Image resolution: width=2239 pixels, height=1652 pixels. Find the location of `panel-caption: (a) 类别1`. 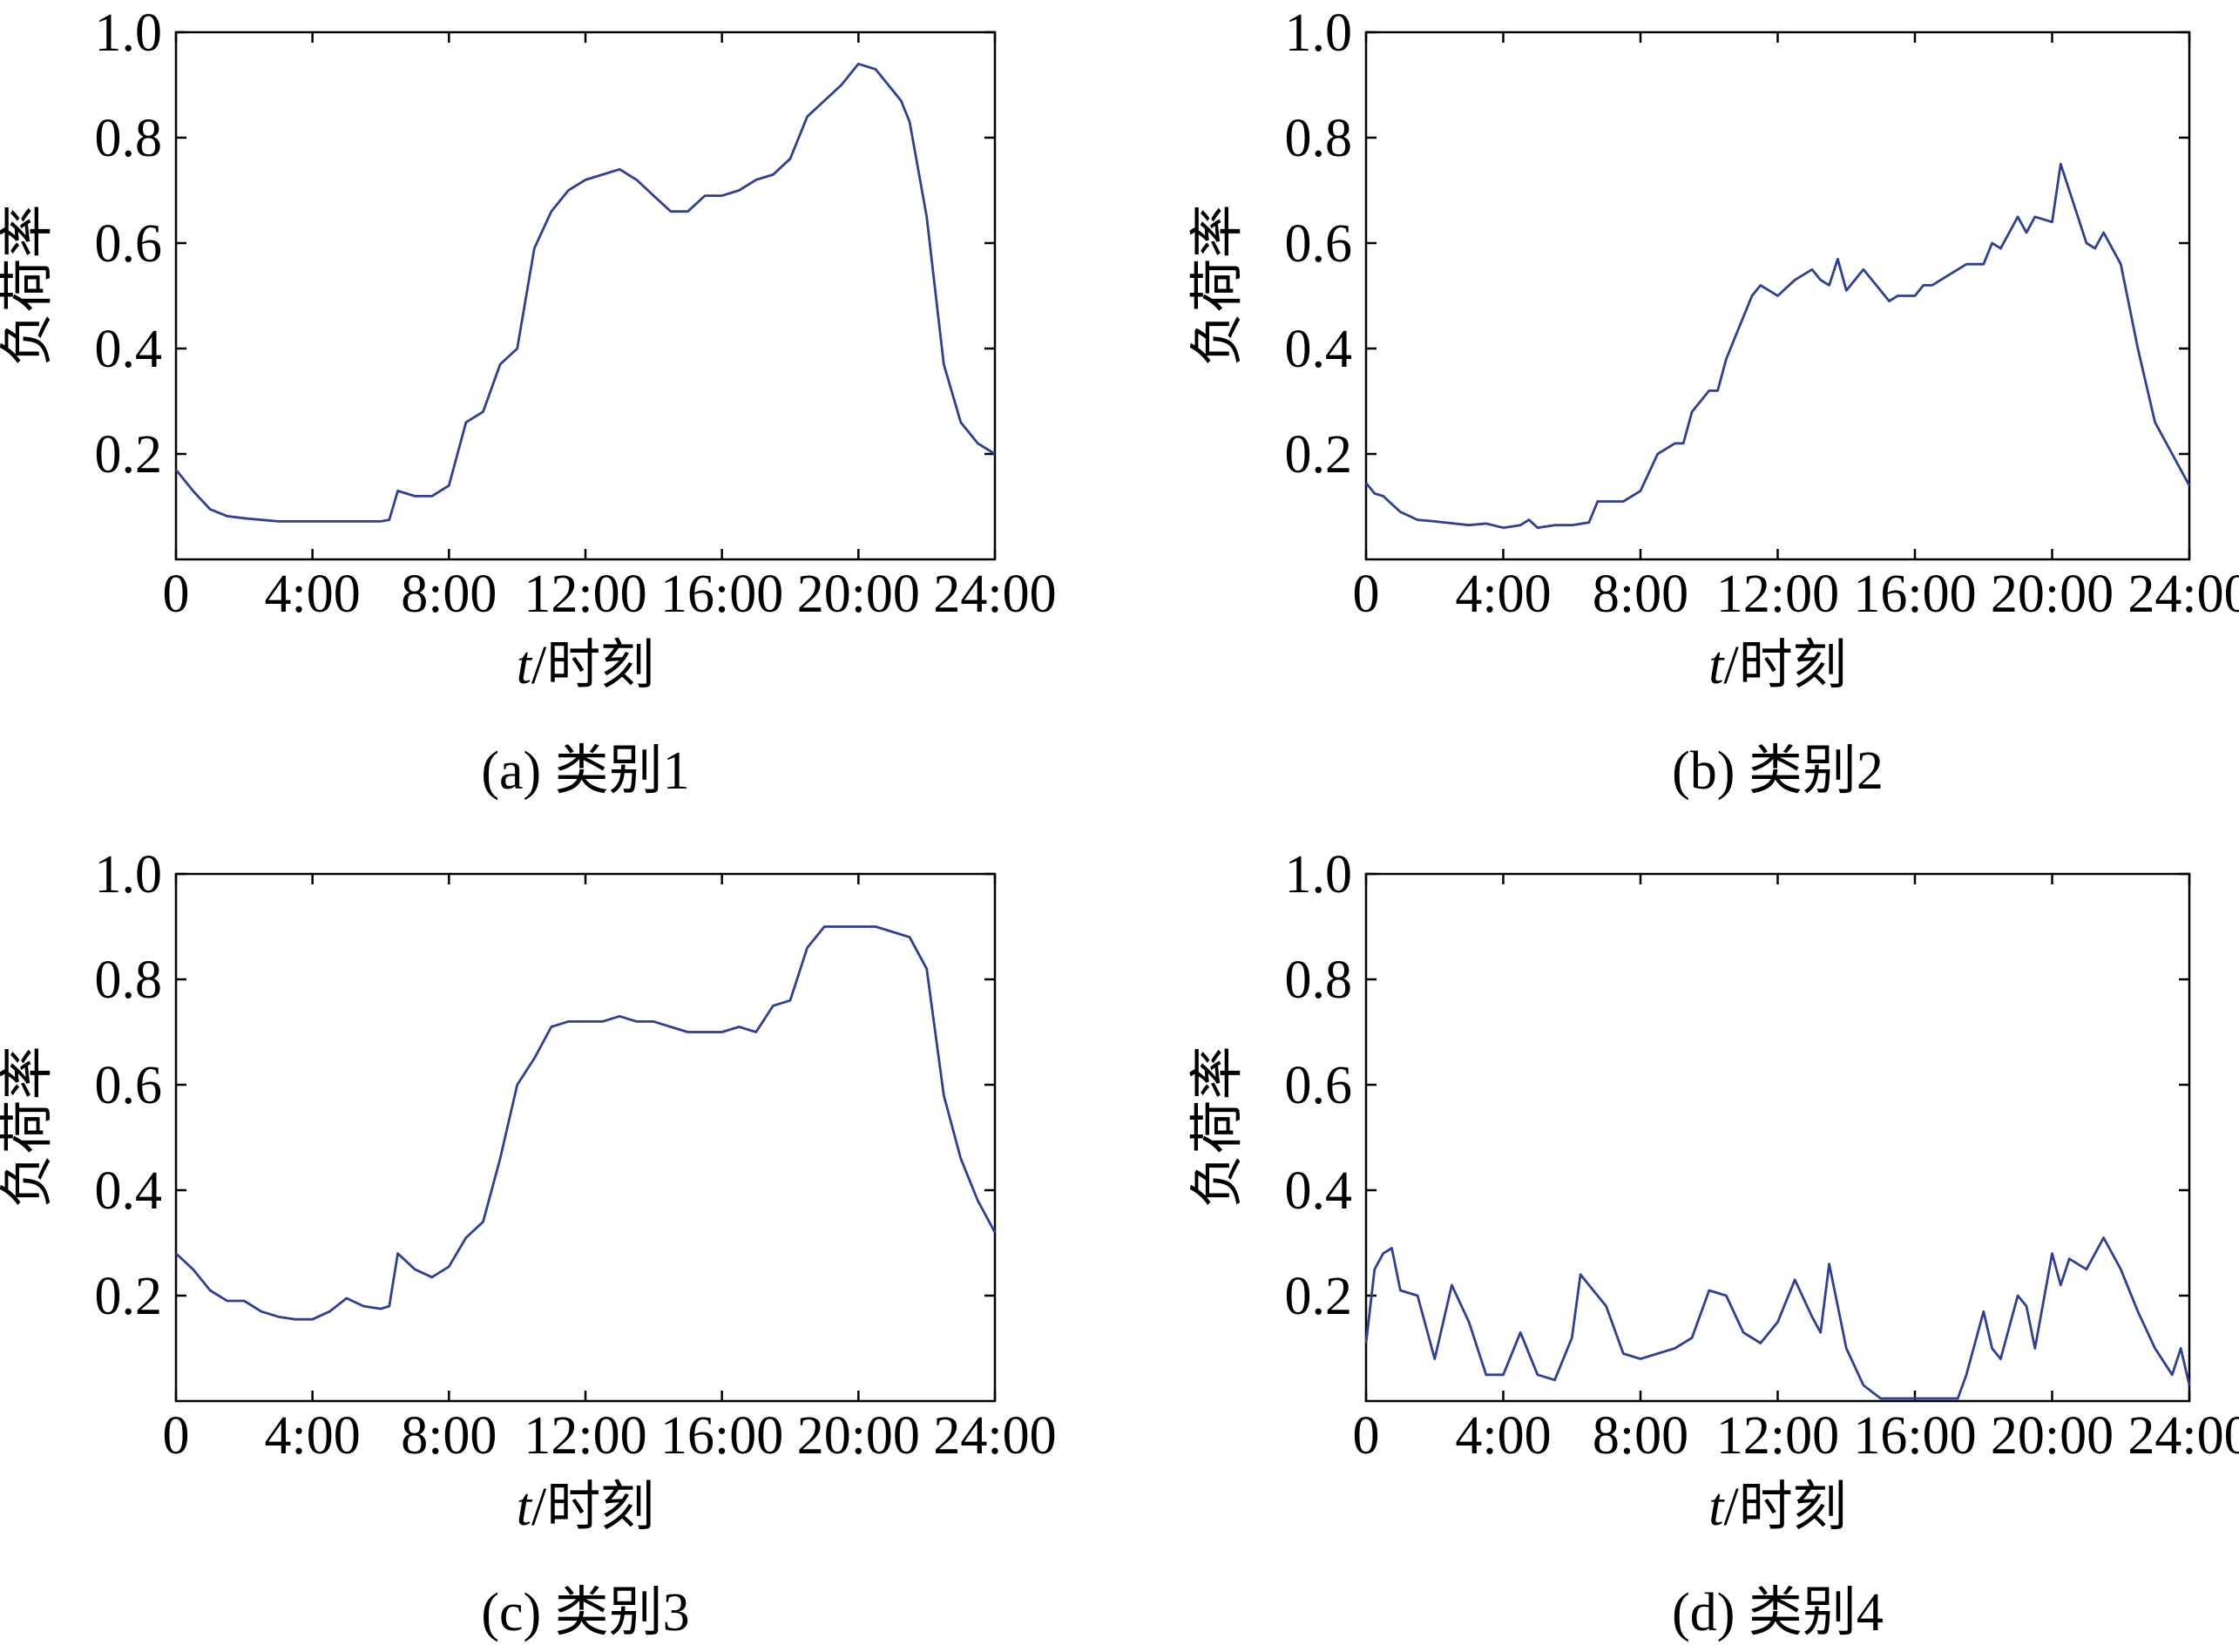

panel-caption: (a) 类别1 is located at coordinates (585, 771).